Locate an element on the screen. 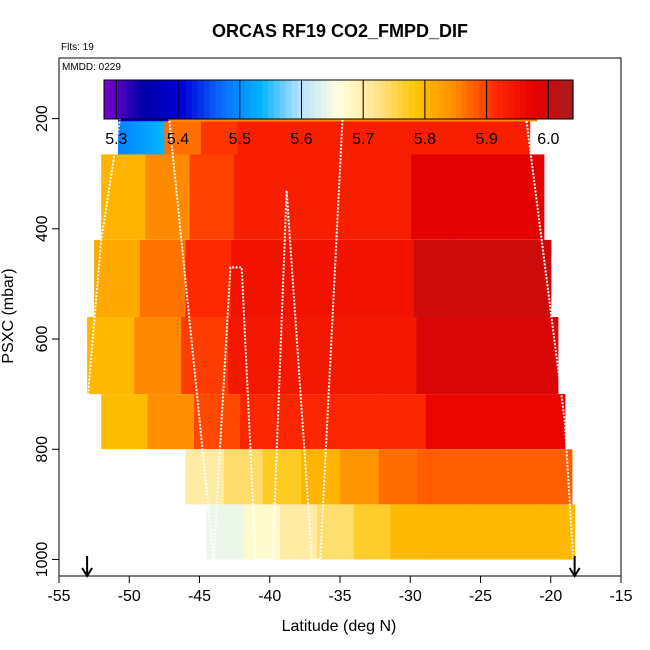 Image resolution: width=650 pixels, height=650 pixels. date-label: MMDD: 0229 is located at coordinates (91, 67).